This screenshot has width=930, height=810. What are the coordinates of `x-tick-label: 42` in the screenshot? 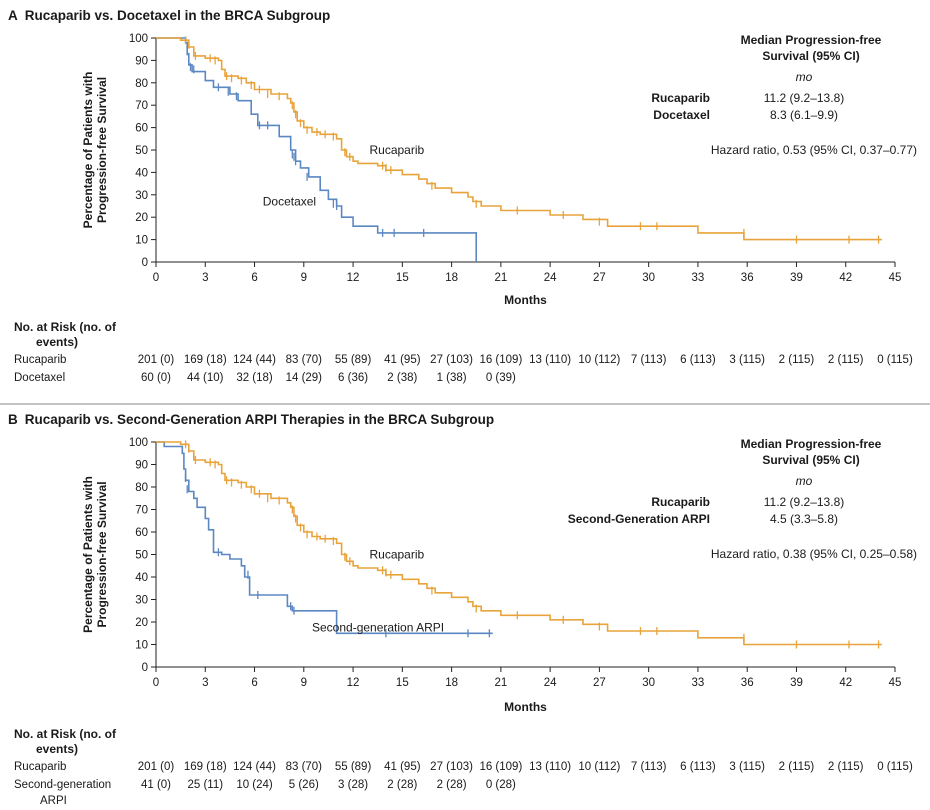 It's located at (845, 278).